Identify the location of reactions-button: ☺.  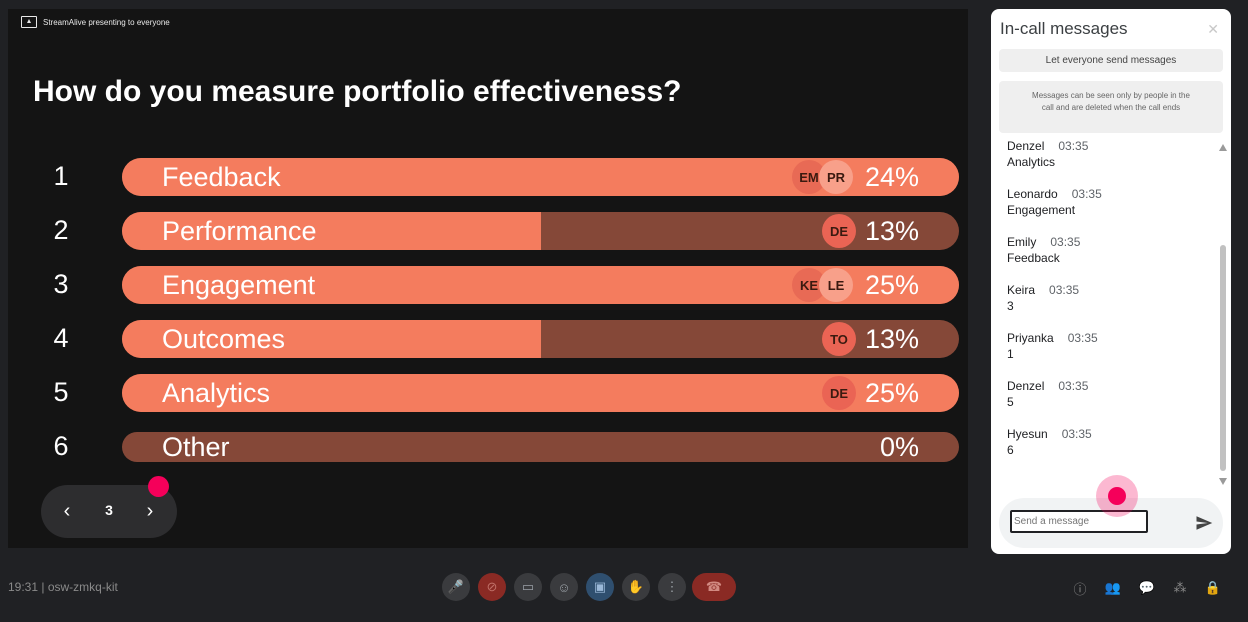
(564, 587).